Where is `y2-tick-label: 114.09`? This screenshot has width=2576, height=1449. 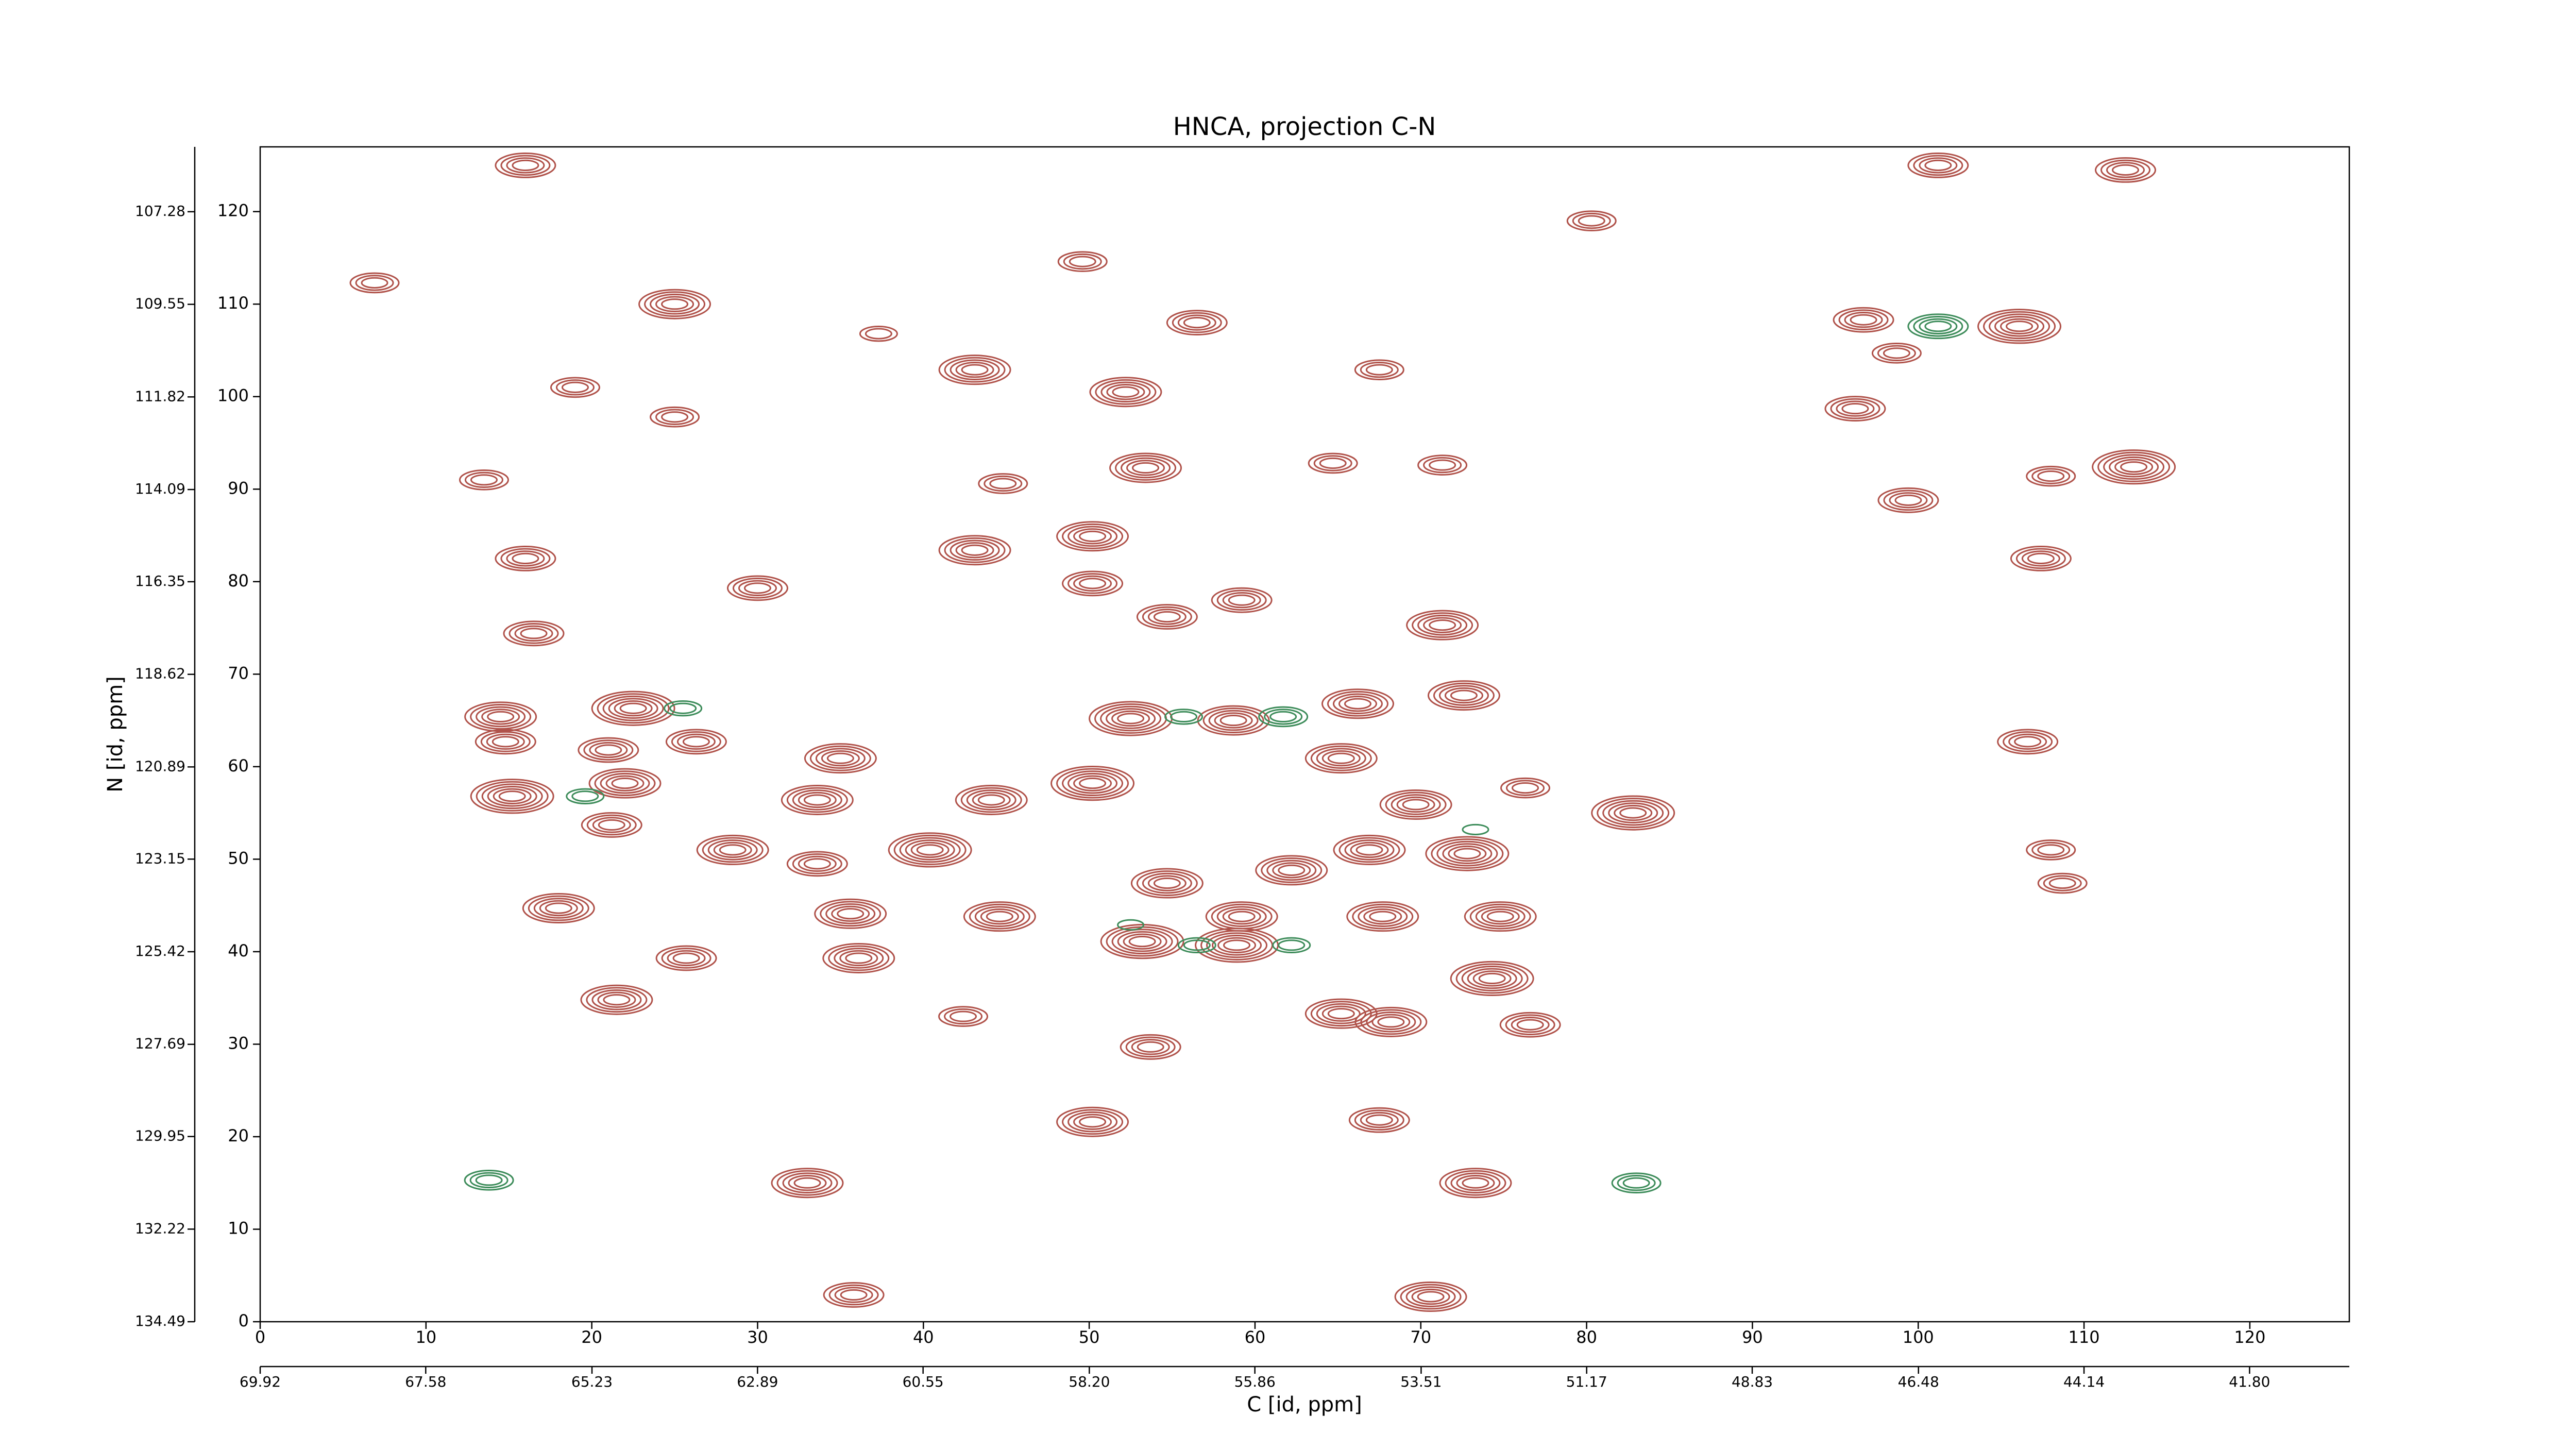
y2-tick-label: 114.09 is located at coordinates (160, 488).